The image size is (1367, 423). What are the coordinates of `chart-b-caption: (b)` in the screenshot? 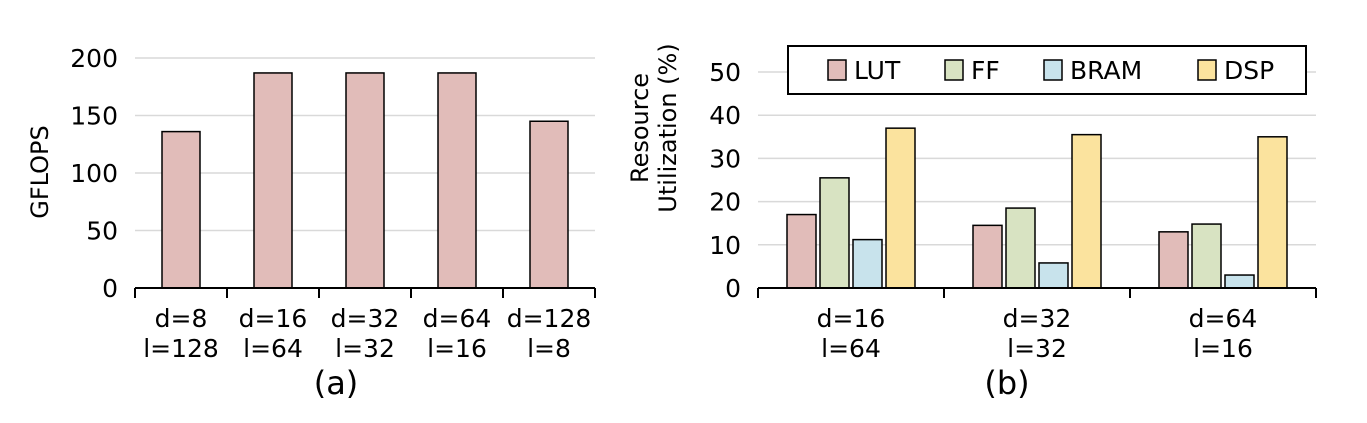 It's located at (1006, 383).